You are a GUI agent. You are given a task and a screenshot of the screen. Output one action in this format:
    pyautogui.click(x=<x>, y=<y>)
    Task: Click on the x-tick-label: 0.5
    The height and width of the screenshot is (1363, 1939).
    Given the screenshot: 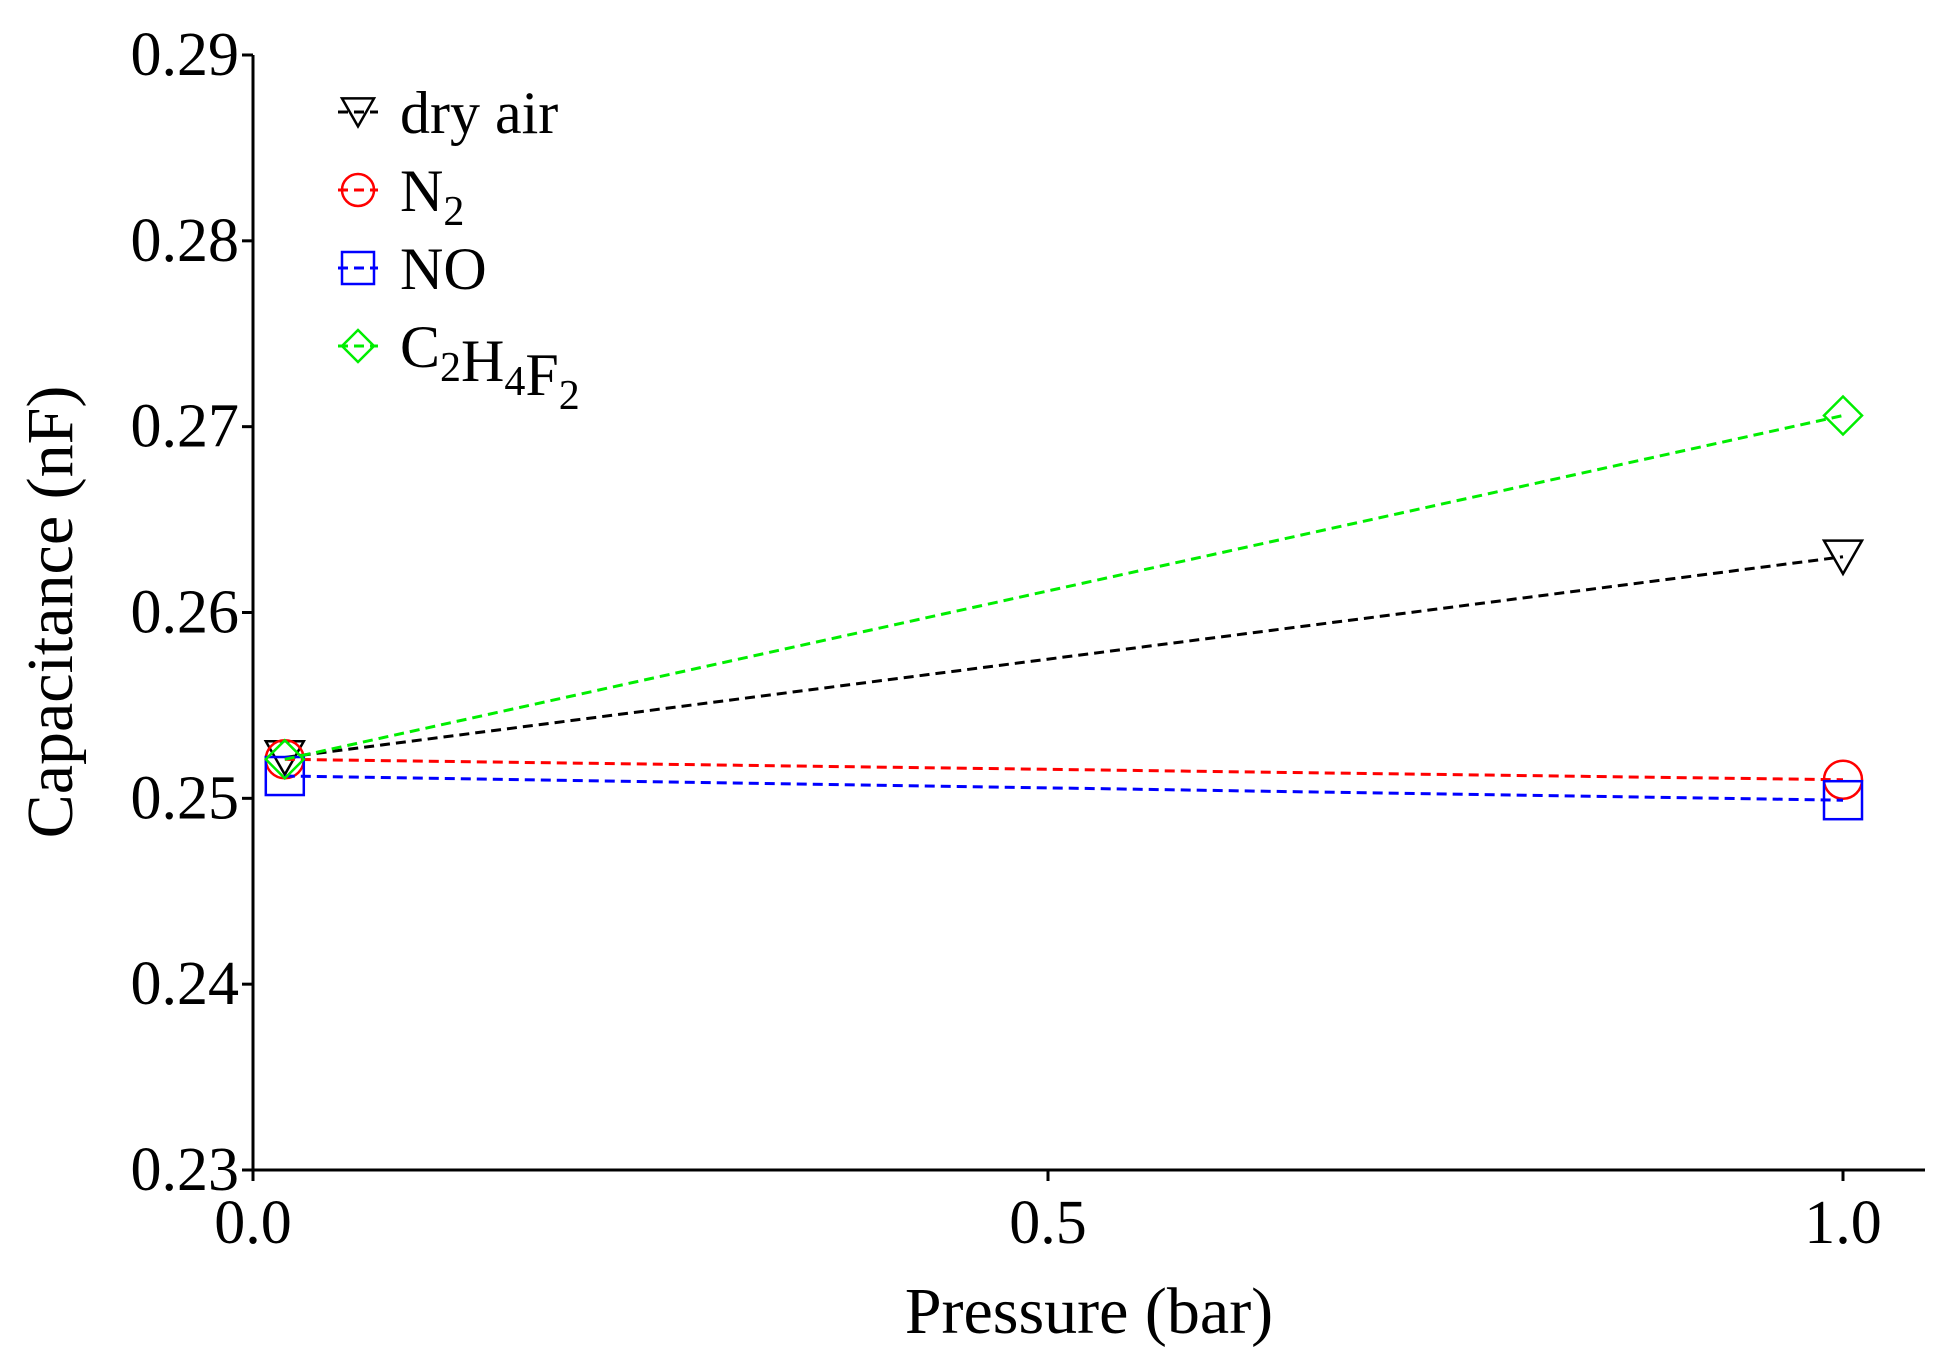 What is the action you would take?
    pyautogui.click(x=1048, y=1223)
    